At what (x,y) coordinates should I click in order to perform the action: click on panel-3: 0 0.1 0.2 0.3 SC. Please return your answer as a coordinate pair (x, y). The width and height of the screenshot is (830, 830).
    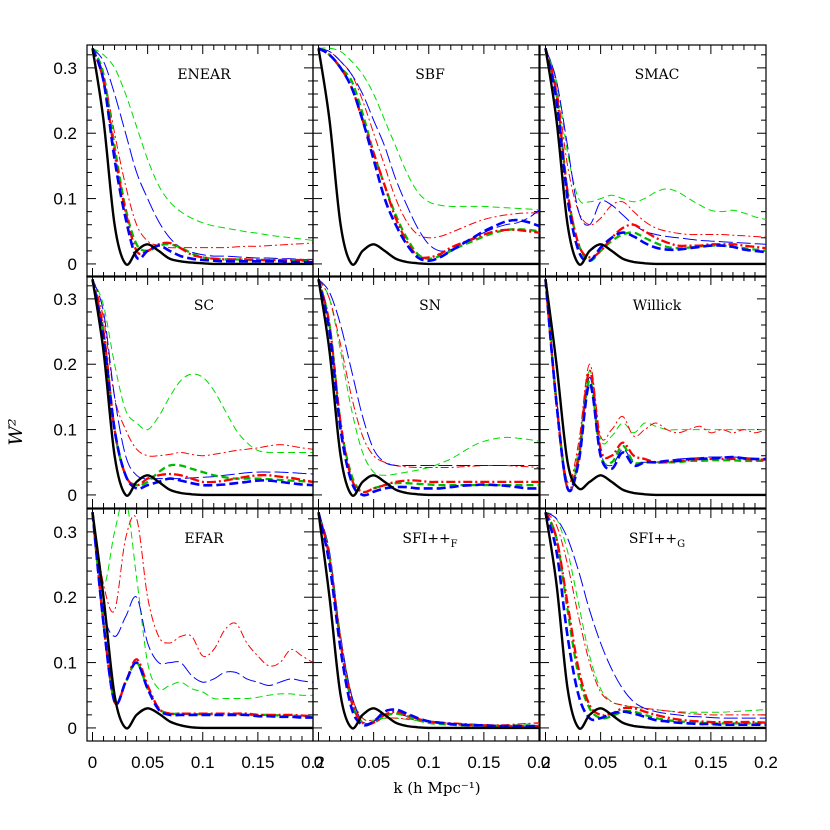
    Looking at the image, I should click on (183, 392).